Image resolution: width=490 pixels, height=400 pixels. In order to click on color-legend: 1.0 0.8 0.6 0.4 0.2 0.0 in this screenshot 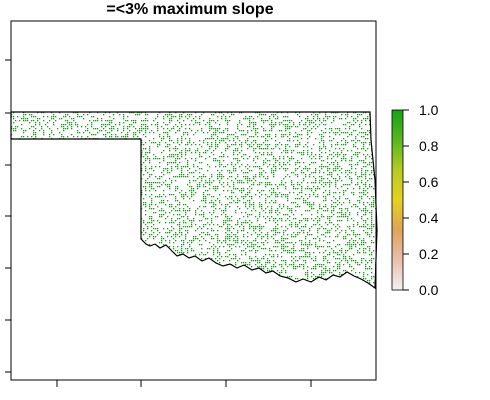, I will do `click(415, 200)`.